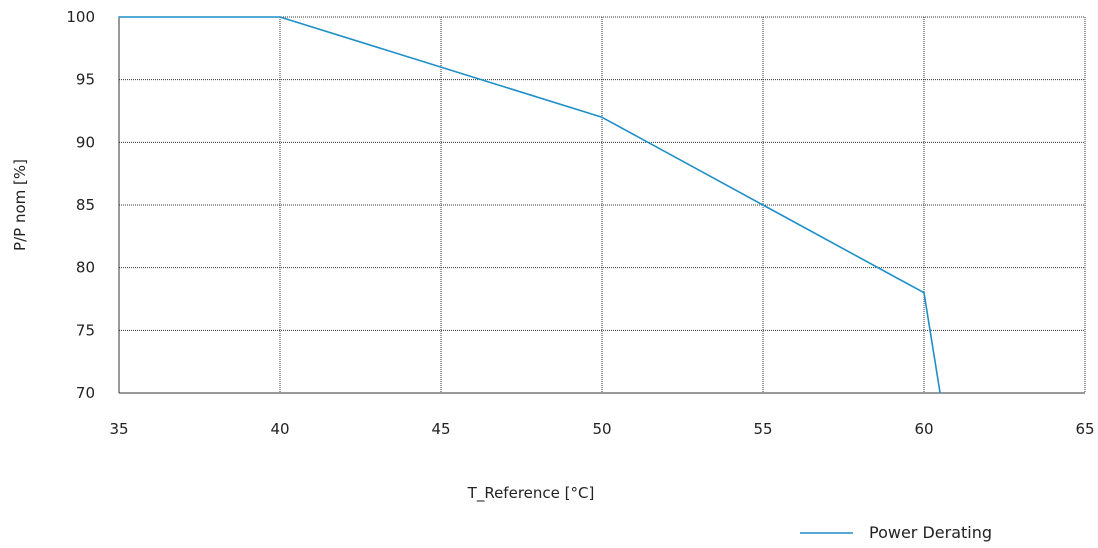  Describe the element at coordinates (279, 429) in the screenshot. I see `x-tick-label-40: 40` at that location.